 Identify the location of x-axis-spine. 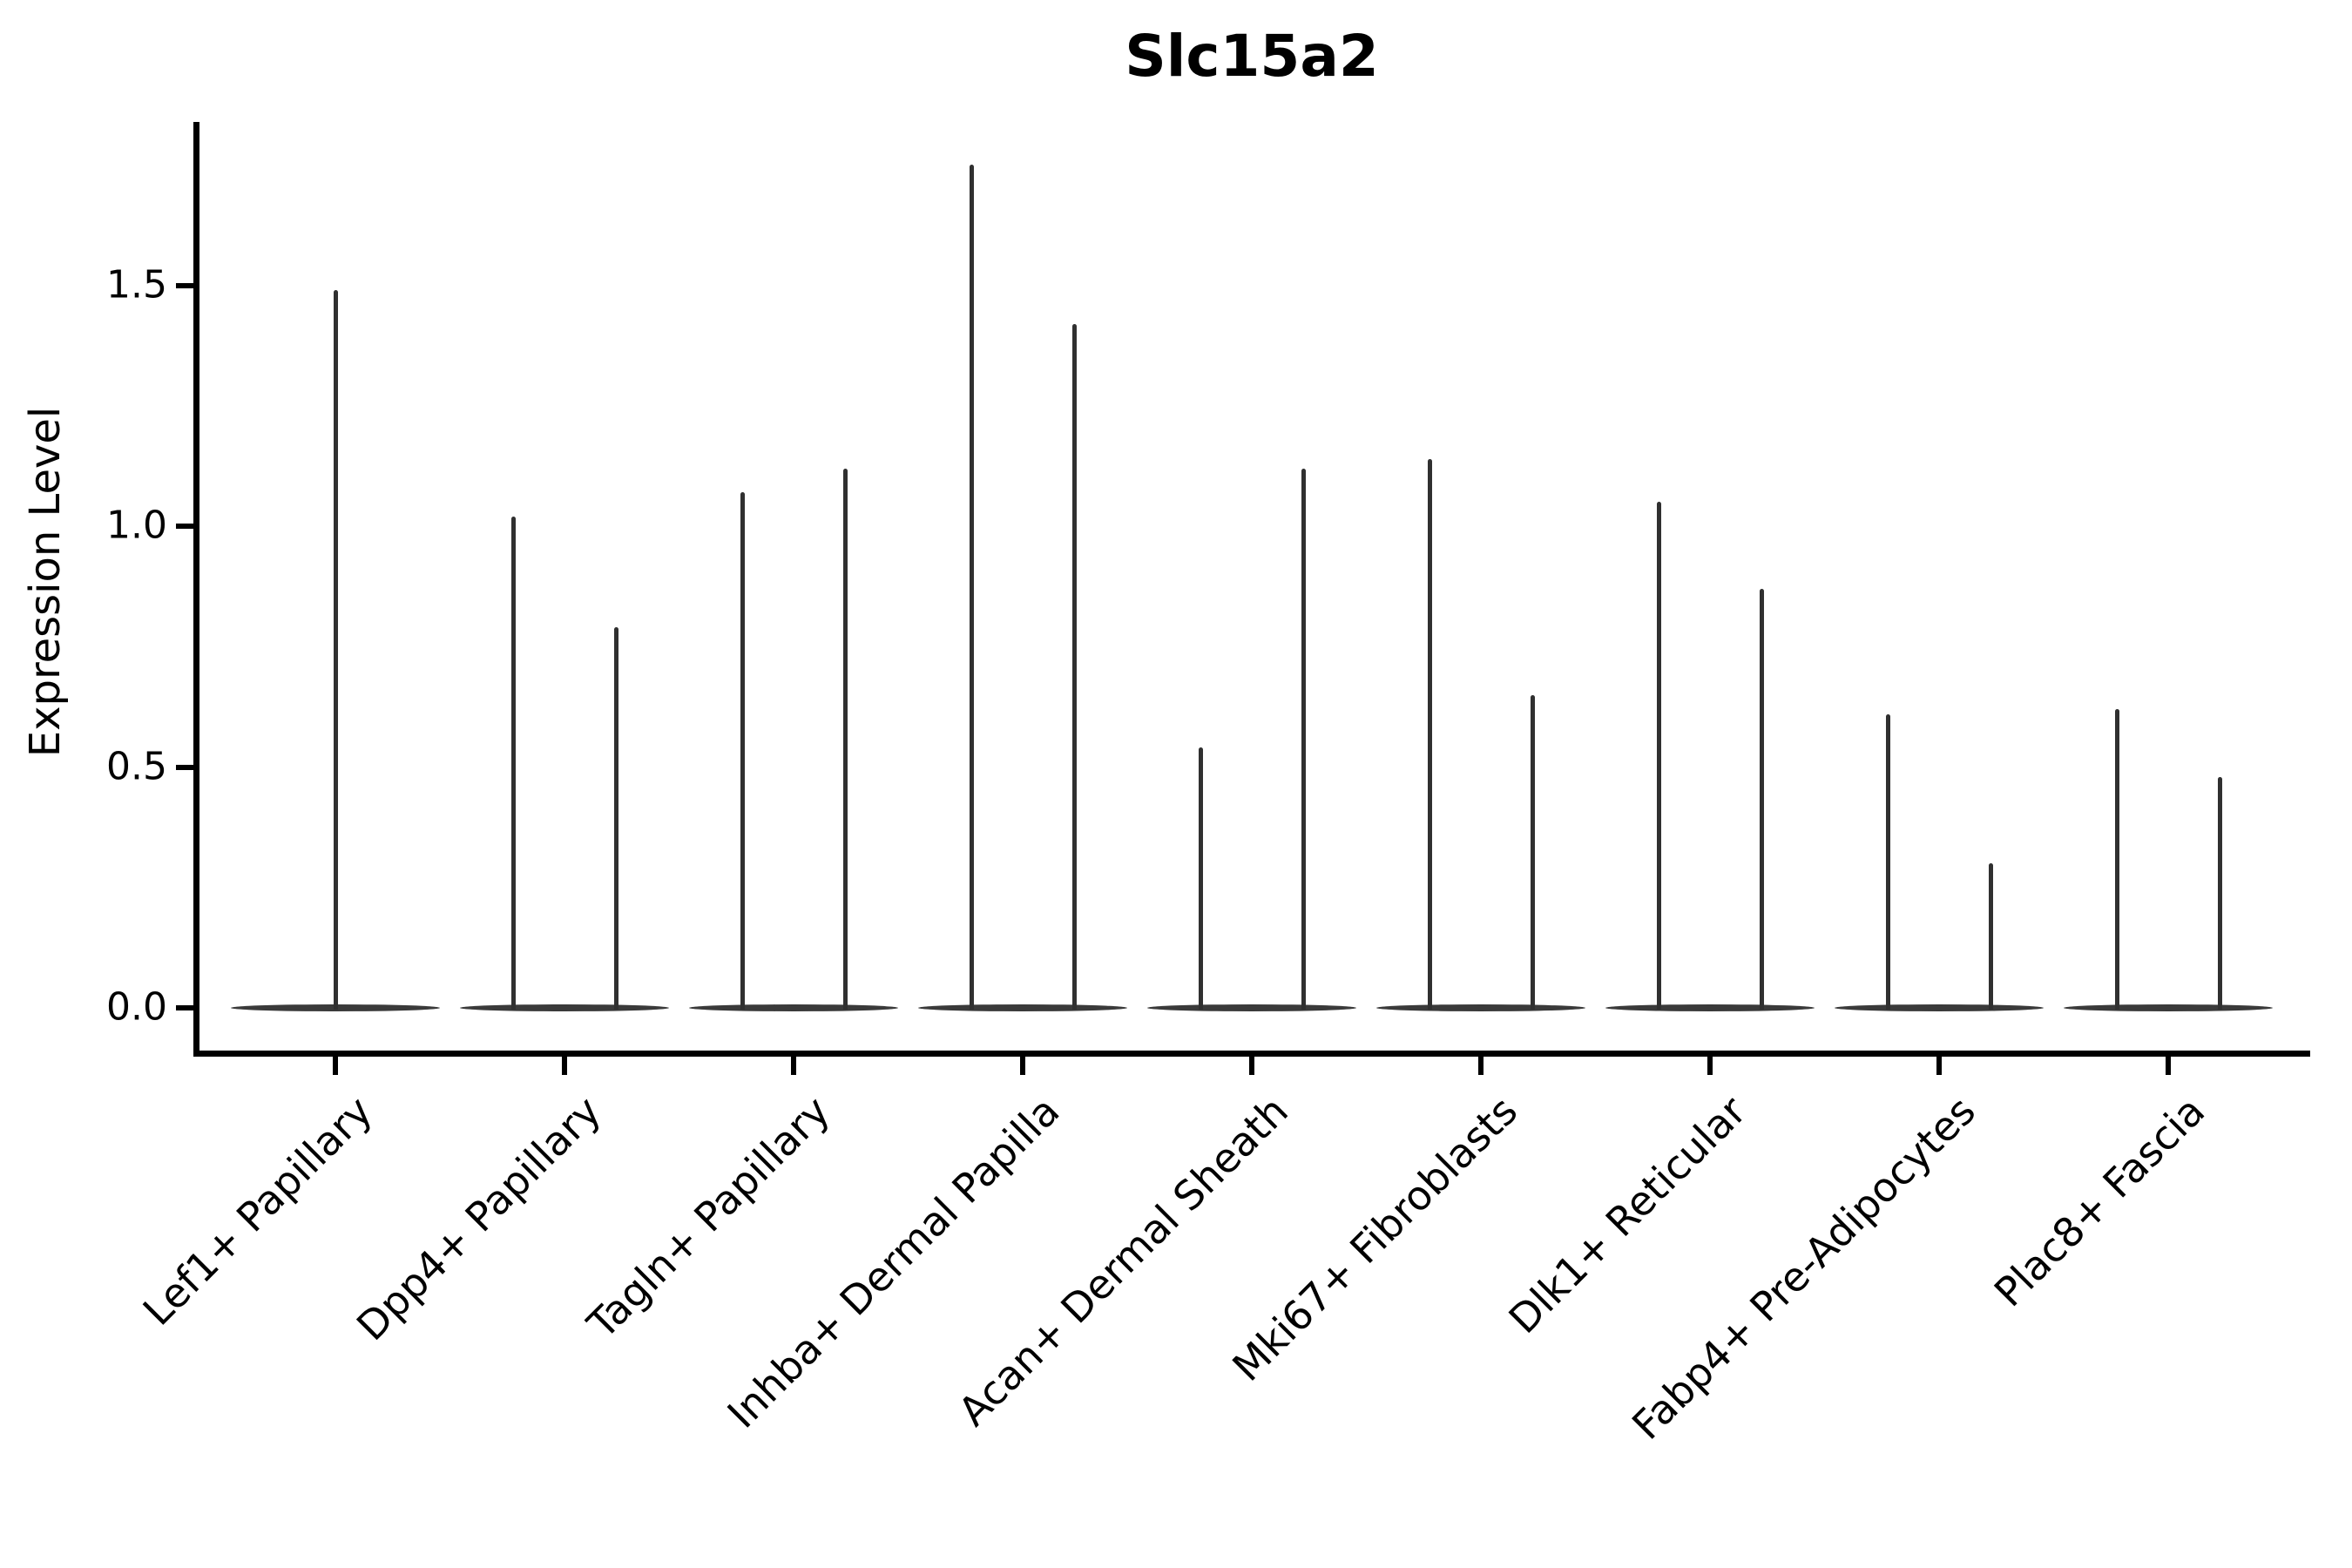
(1251, 1054).